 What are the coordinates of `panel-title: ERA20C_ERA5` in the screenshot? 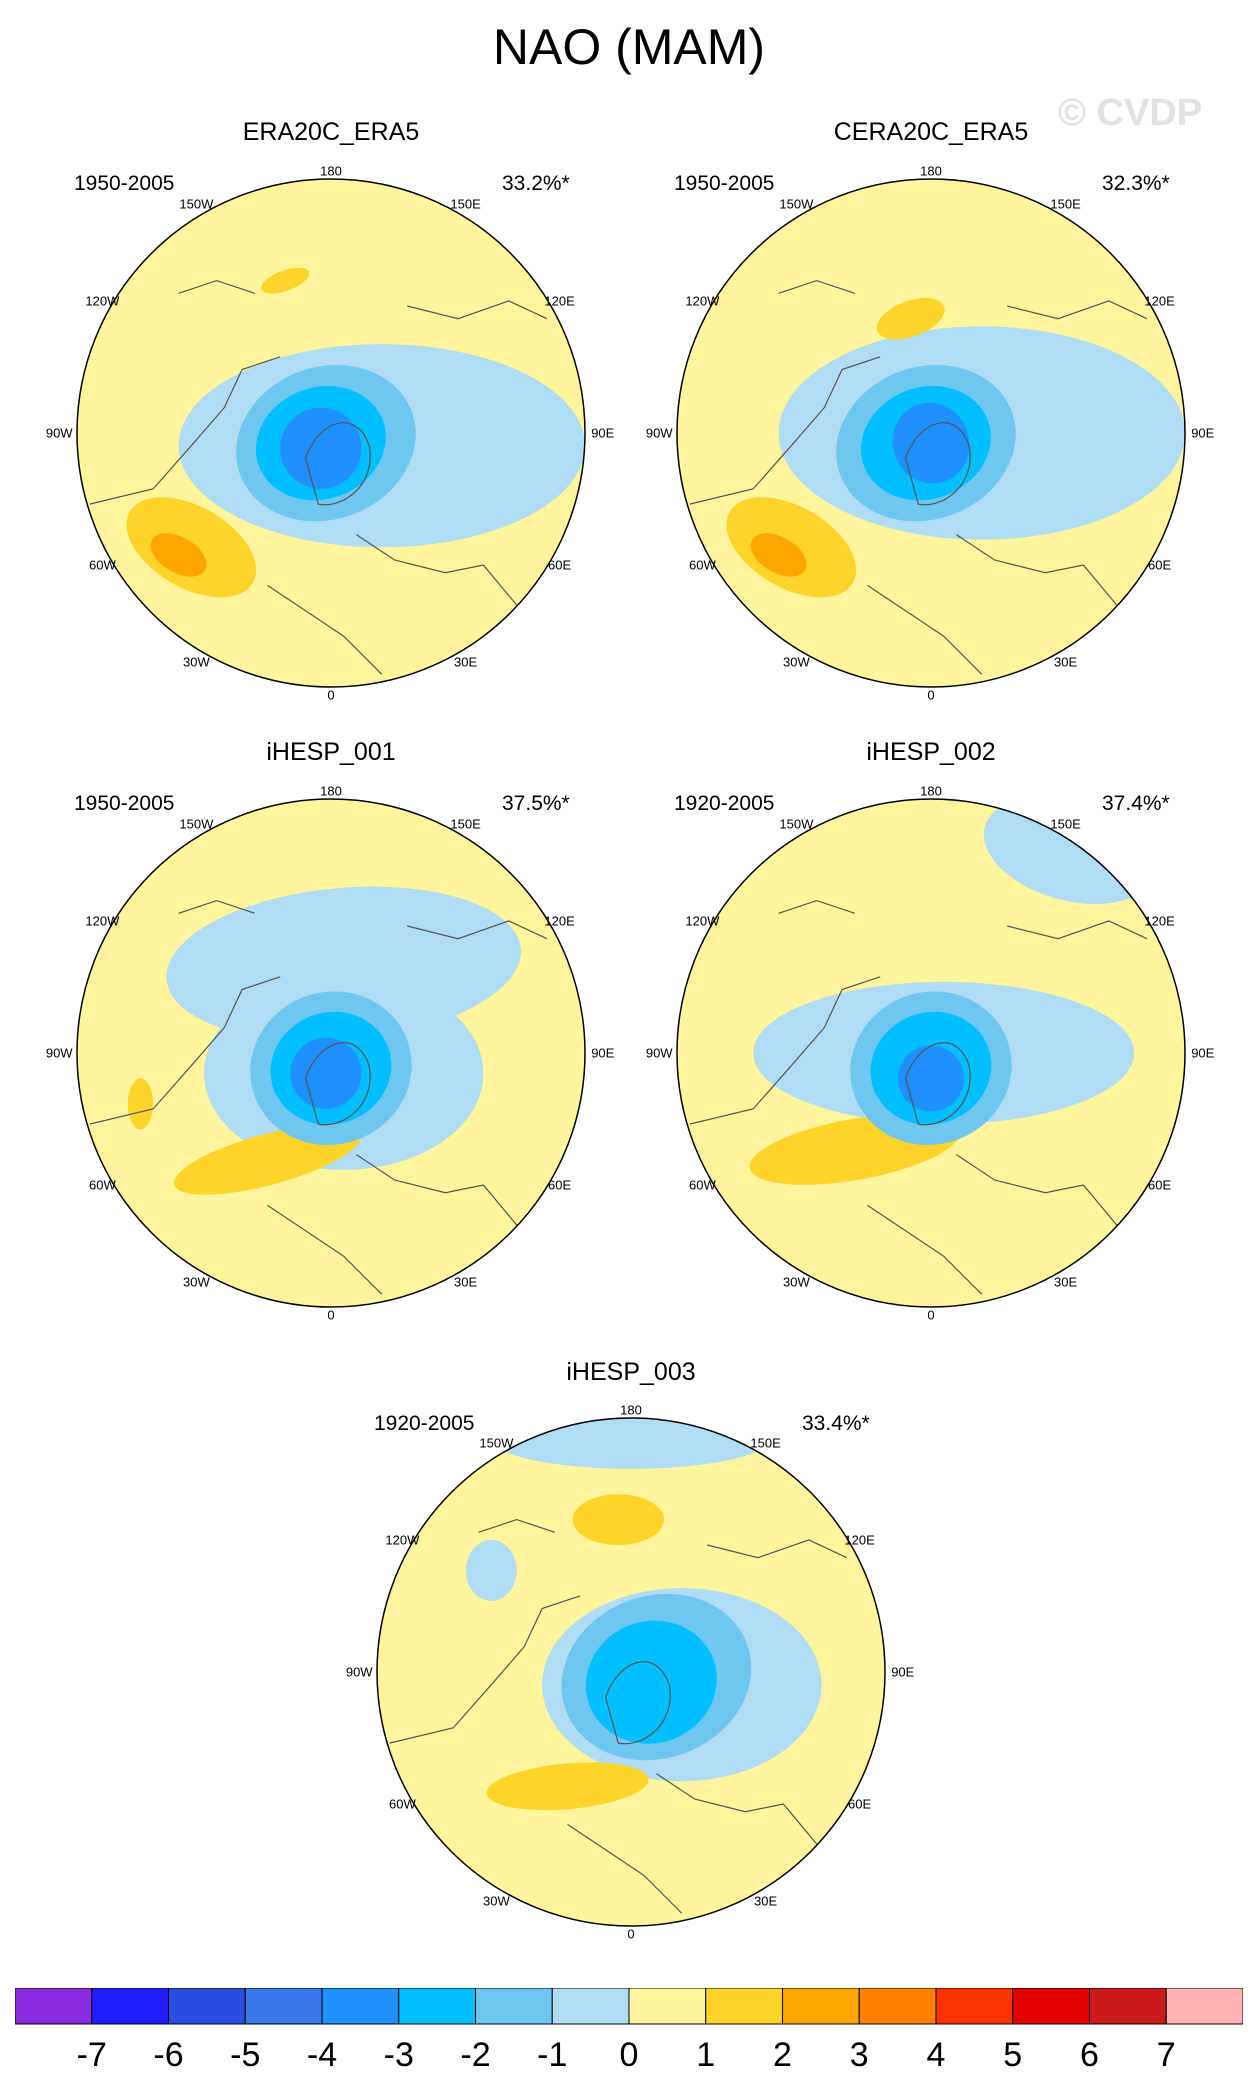 It's located at (331, 132).